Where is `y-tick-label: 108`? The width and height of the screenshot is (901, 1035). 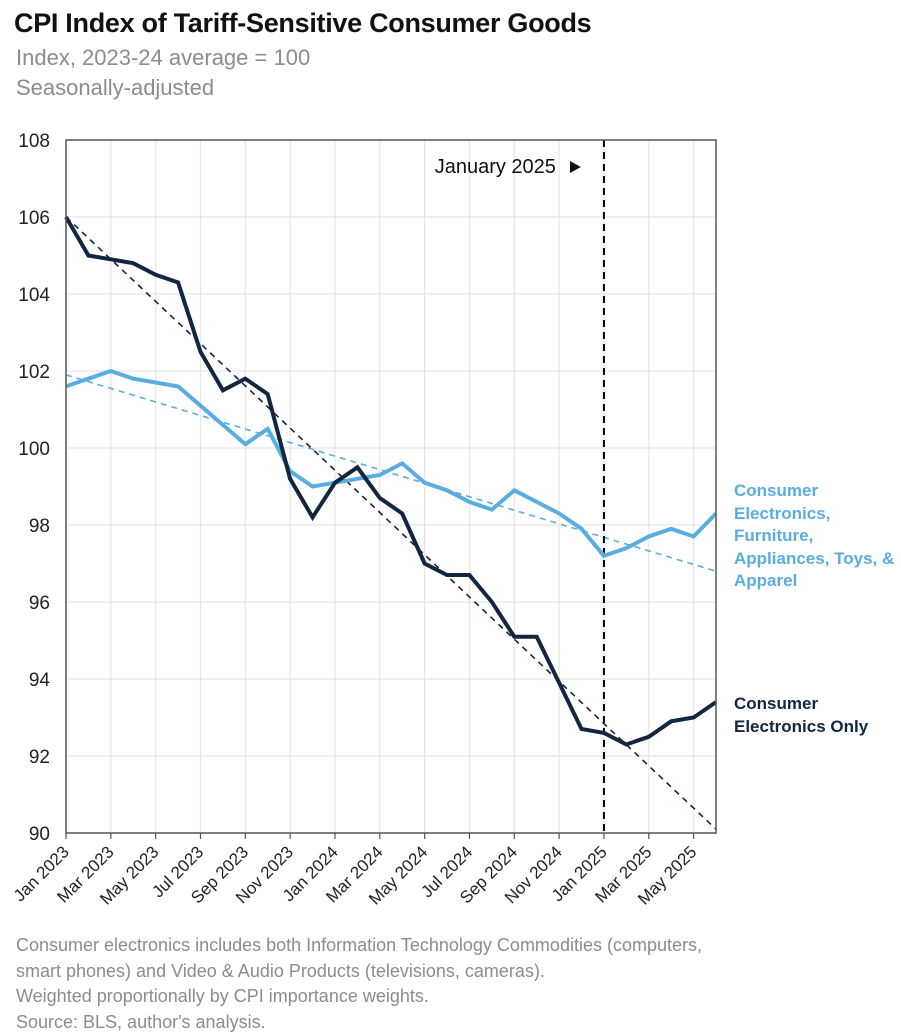 y-tick-label: 108 is located at coordinates (34, 141).